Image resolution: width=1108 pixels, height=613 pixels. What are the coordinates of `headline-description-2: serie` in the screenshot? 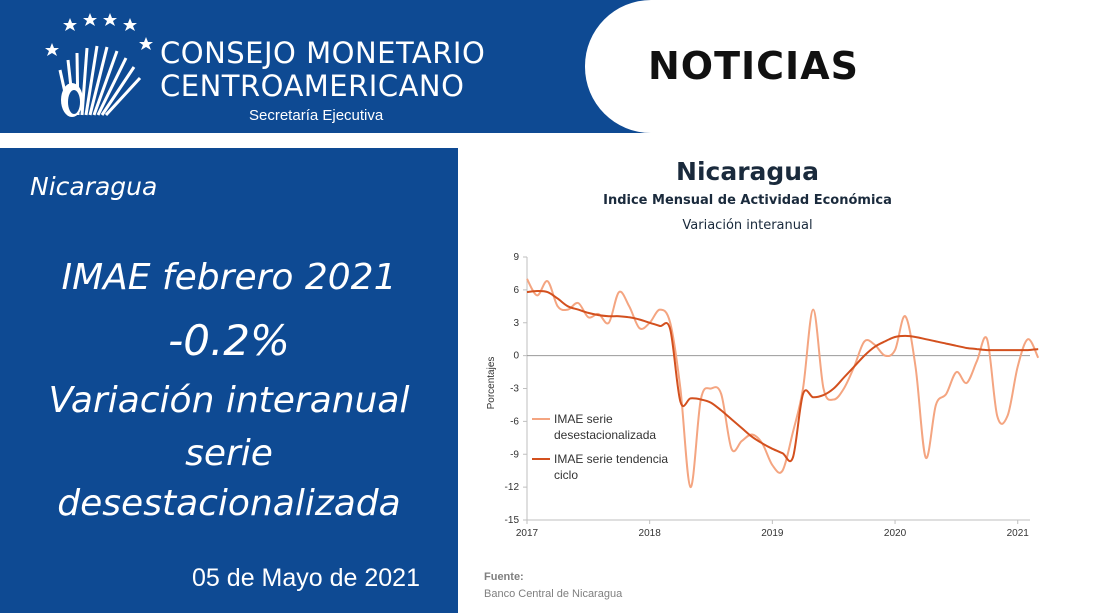 It's located at (229, 453).